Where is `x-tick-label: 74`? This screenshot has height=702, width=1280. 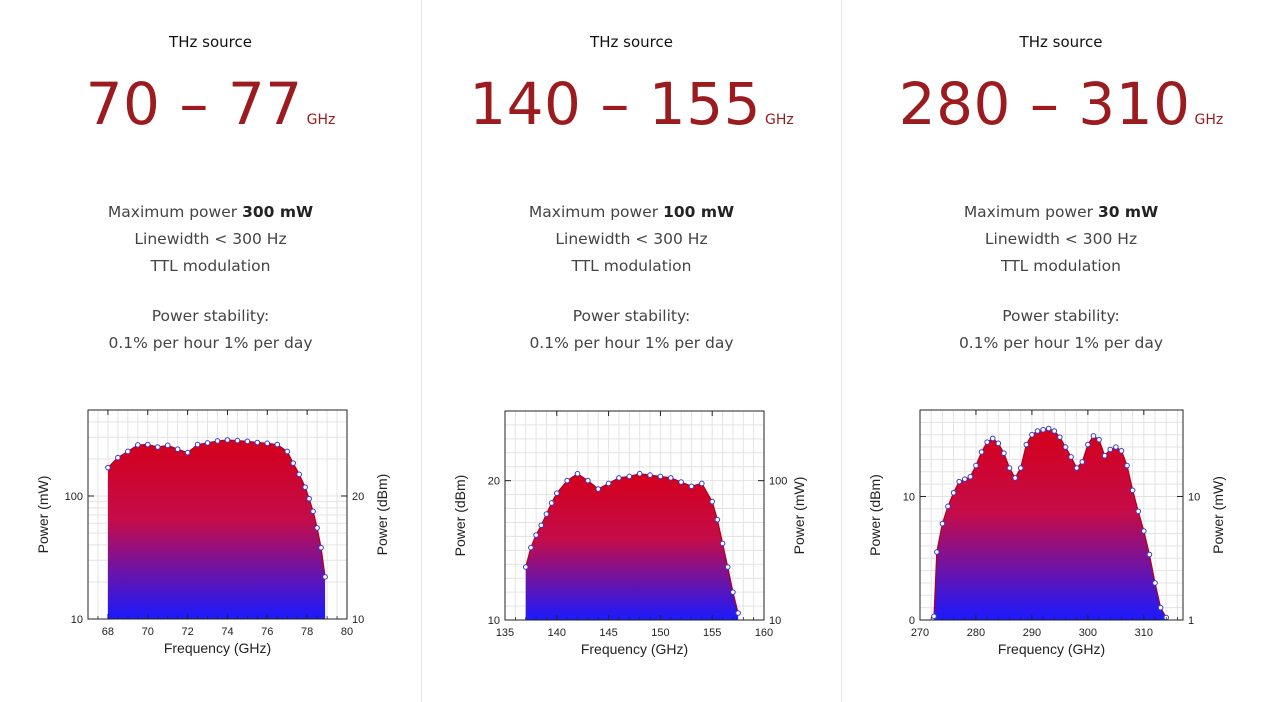 x-tick-label: 74 is located at coordinates (227, 632).